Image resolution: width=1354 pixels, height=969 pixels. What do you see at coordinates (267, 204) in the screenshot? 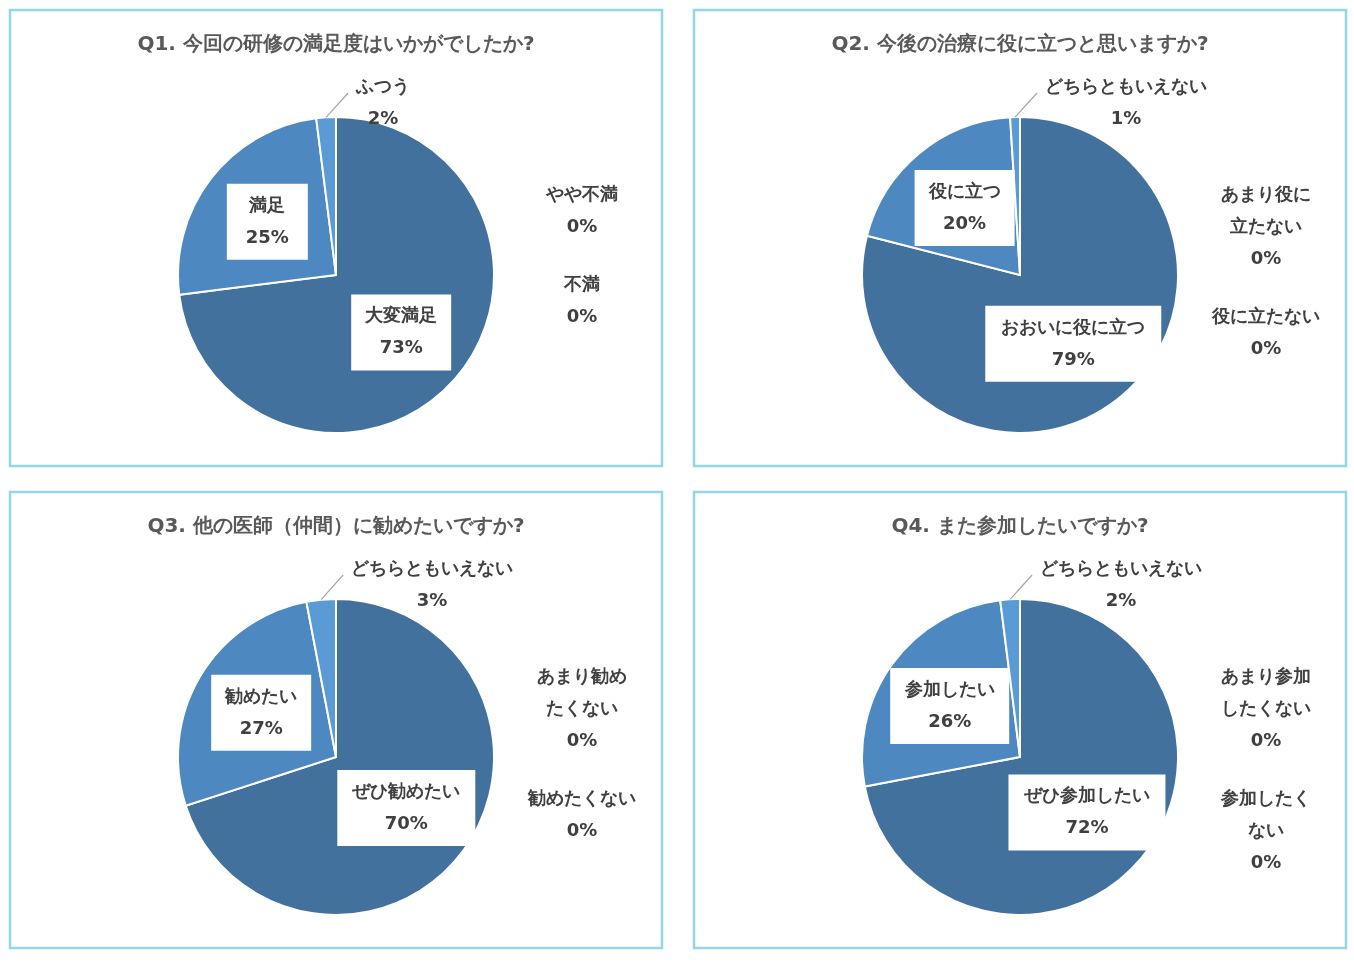
I see `slice-label: 満足` at bounding box center [267, 204].